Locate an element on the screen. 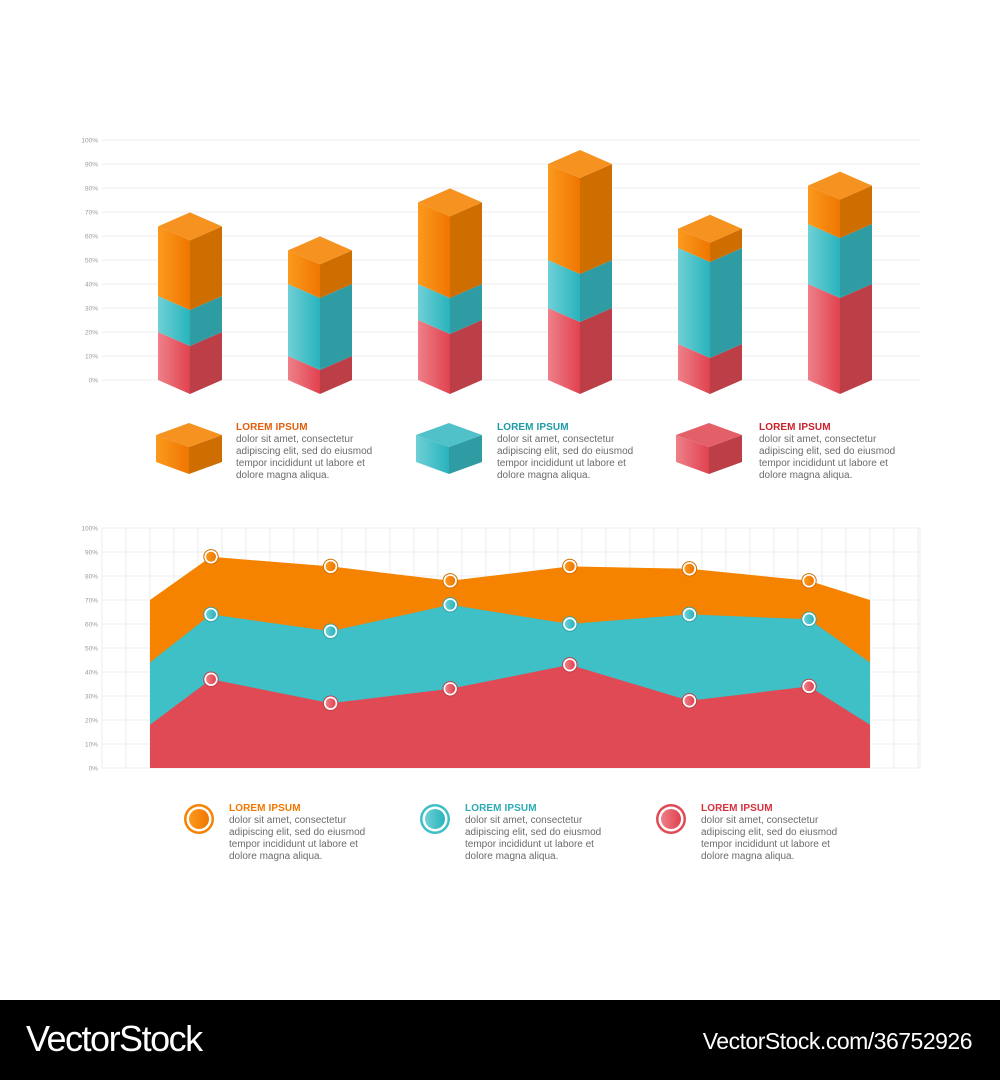 The image size is (1000, 1080). watermark-brand: VectorStock is located at coordinates (114, 1038).